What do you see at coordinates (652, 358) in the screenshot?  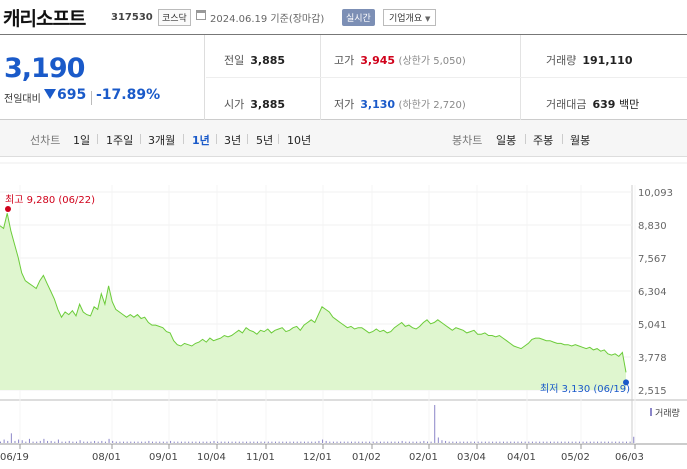 I see `y-tick-label: 3,778` at bounding box center [652, 358].